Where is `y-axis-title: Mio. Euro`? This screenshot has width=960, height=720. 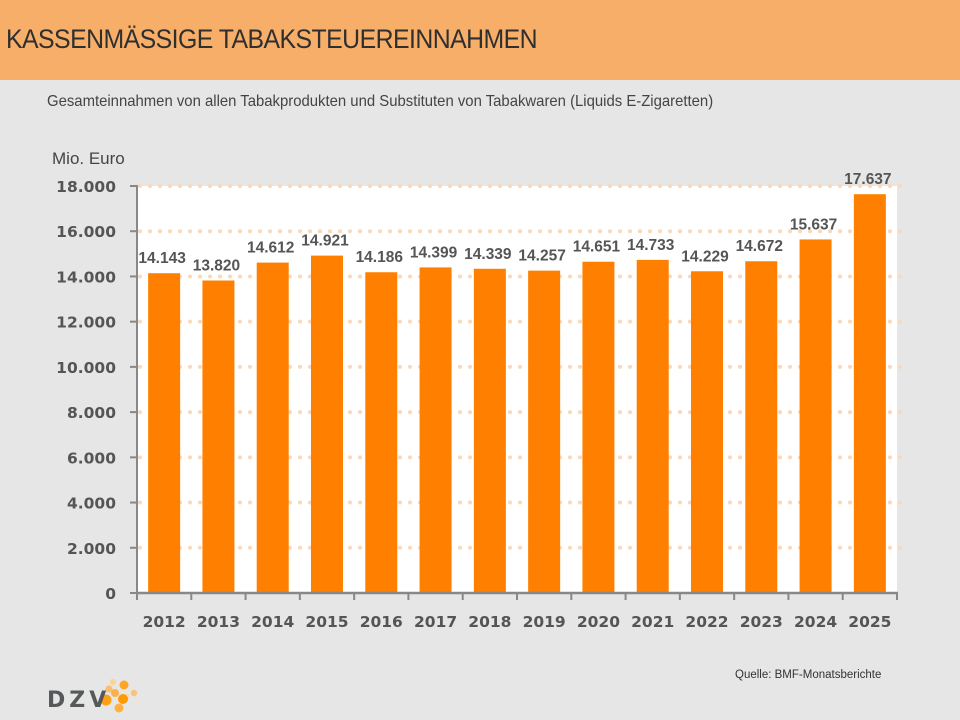 y-axis-title: Mio. Euro is located at coordinates (88, 158).